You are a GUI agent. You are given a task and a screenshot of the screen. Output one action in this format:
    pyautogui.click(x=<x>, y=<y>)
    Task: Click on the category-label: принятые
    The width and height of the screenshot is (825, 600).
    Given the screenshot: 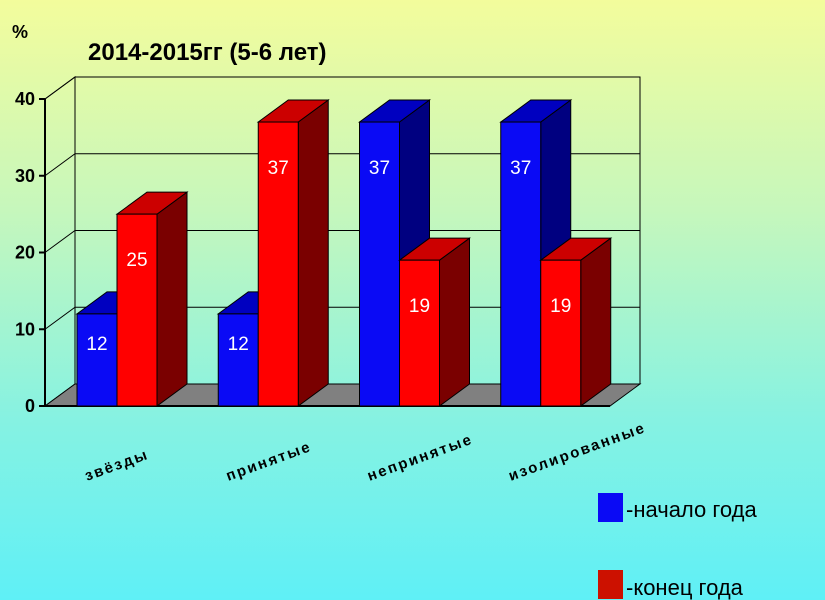 What is the action you would take?
    pyautogui.click(x=269, y=461)
    